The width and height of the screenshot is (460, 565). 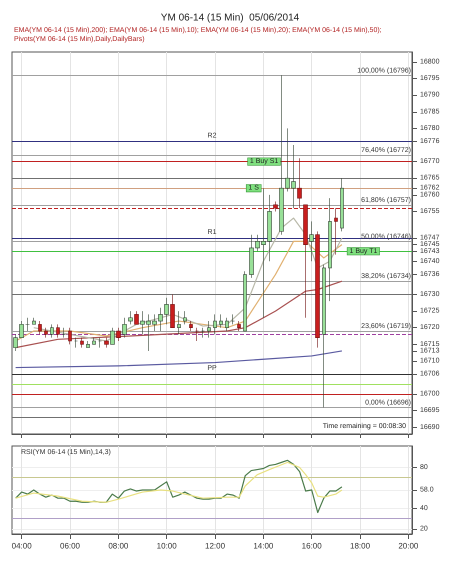 I want to click on x-tick-label: 14:00, so click(x=263, y=546).